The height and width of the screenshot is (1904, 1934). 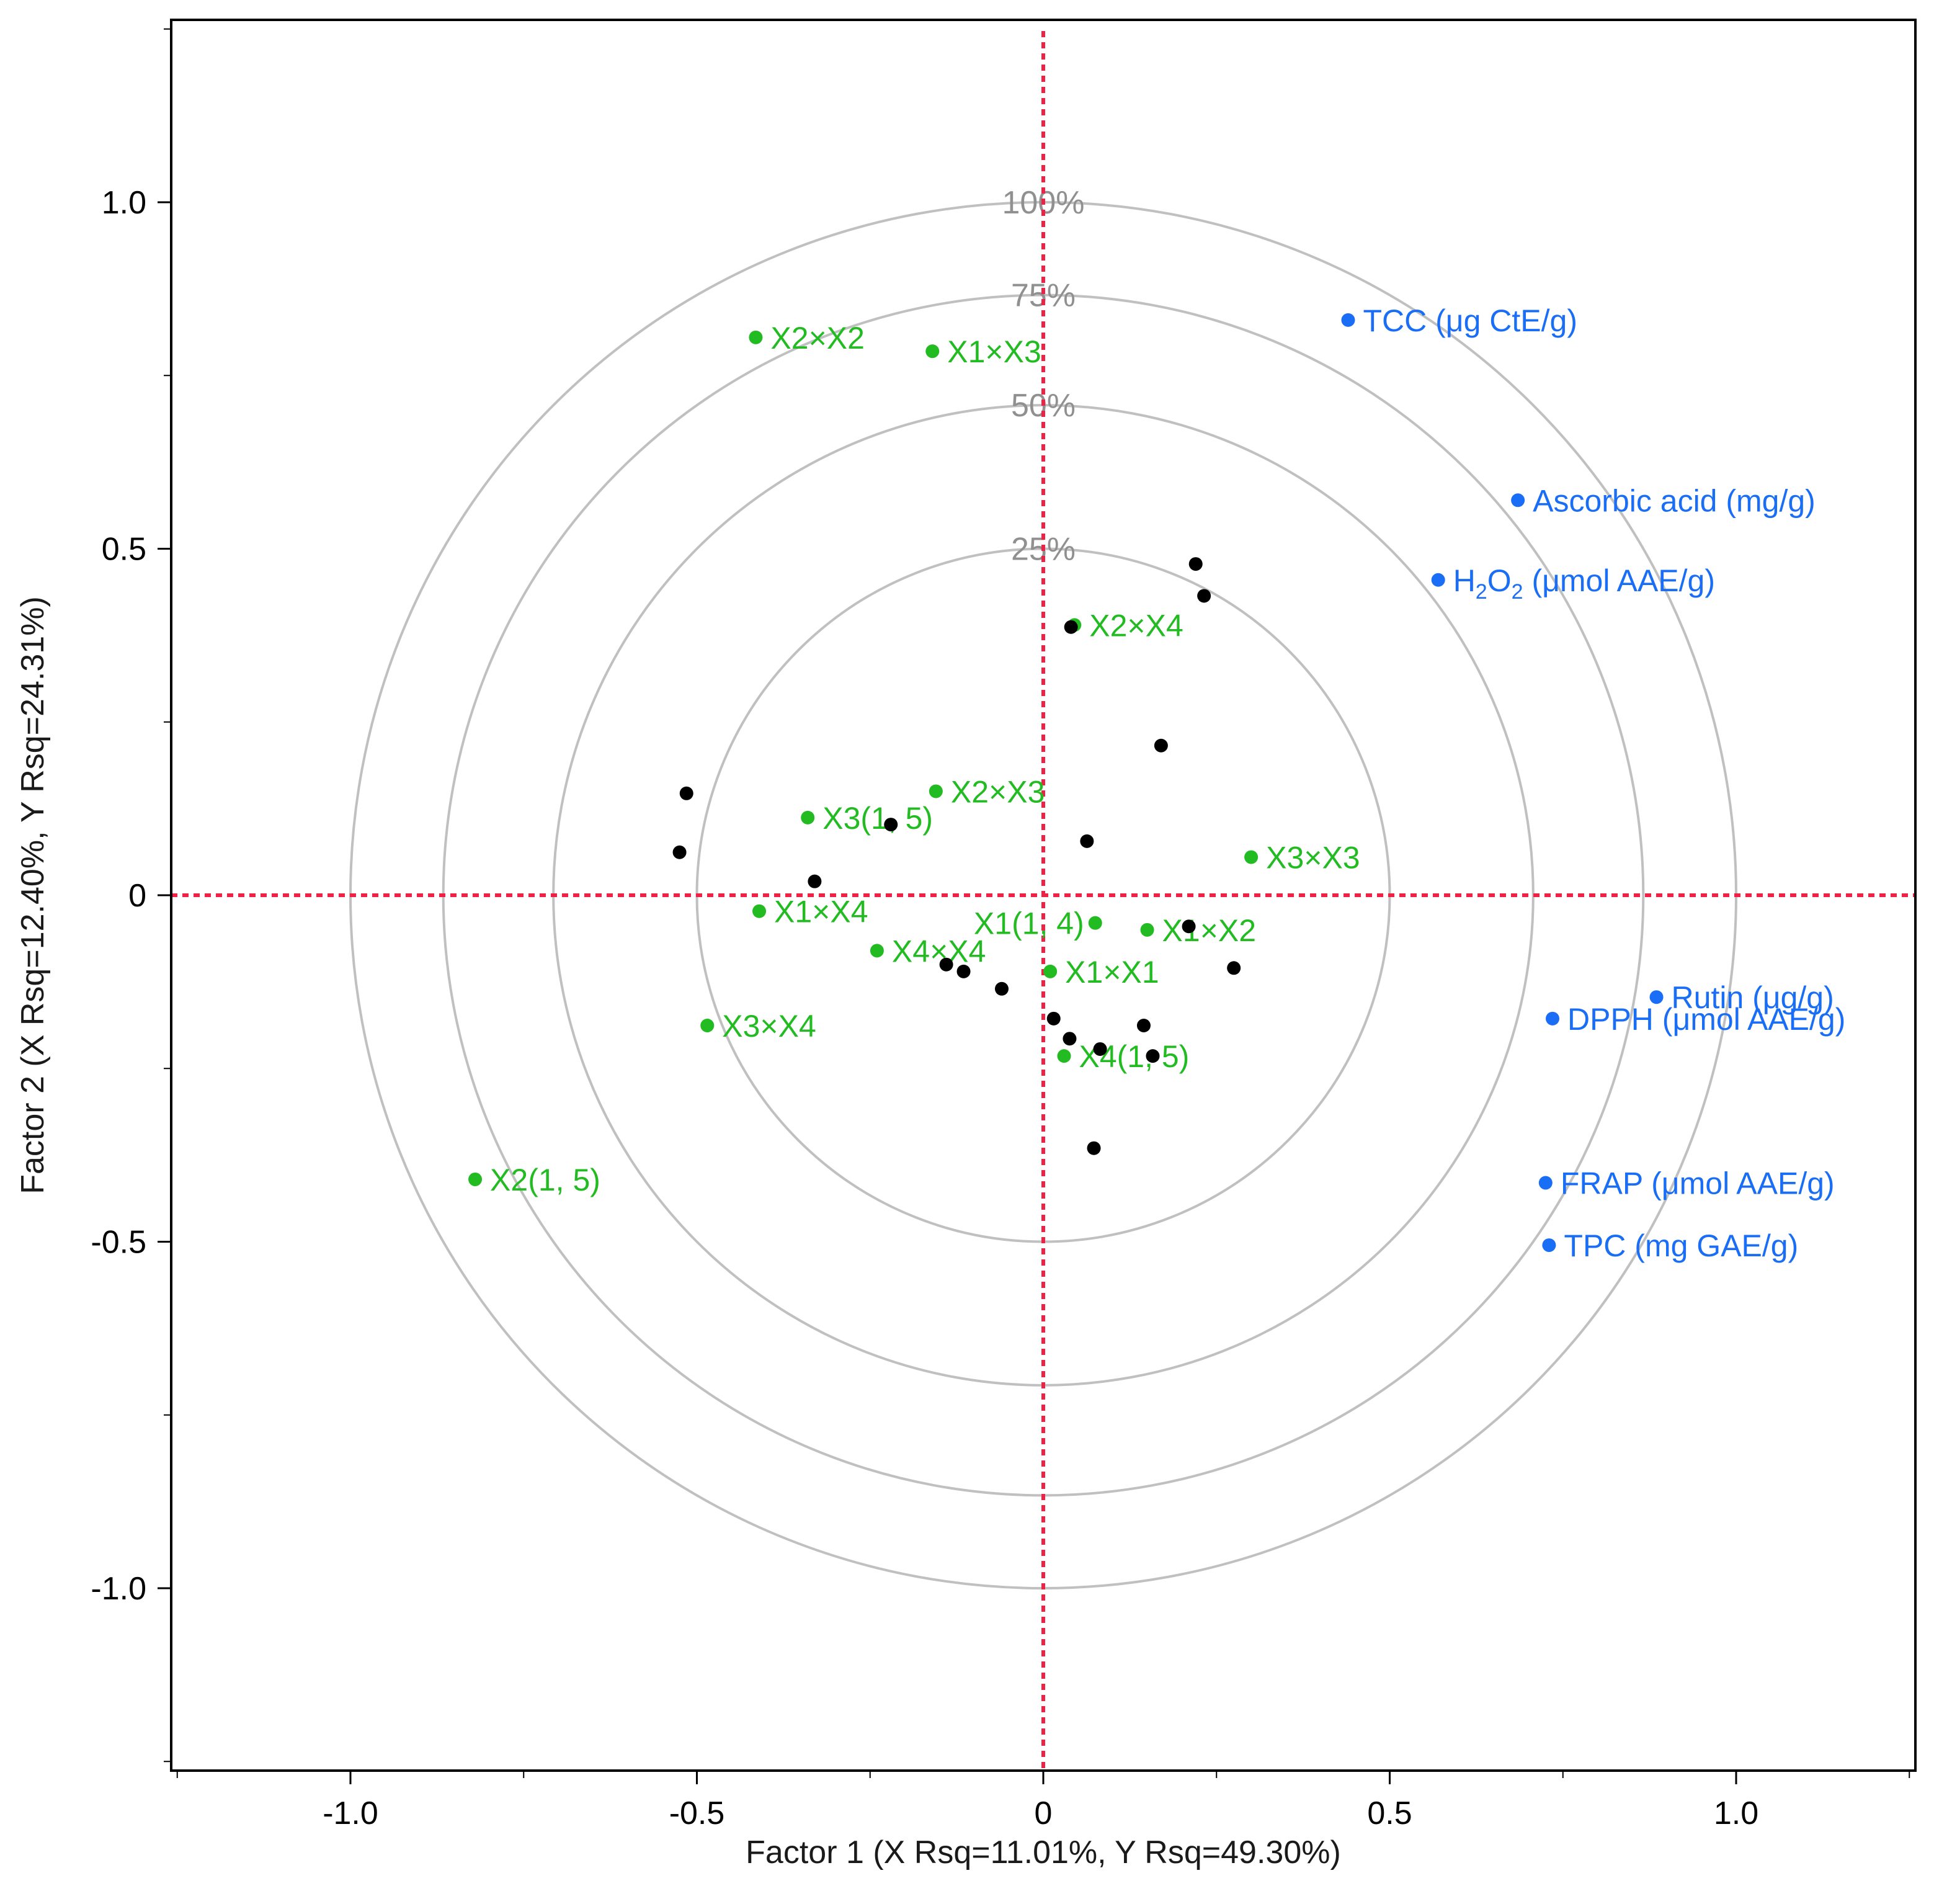 What do you see at coordinates (1499, 581) in the screenshot?
I see `label-part: O` at bounding box center [1499, 581].